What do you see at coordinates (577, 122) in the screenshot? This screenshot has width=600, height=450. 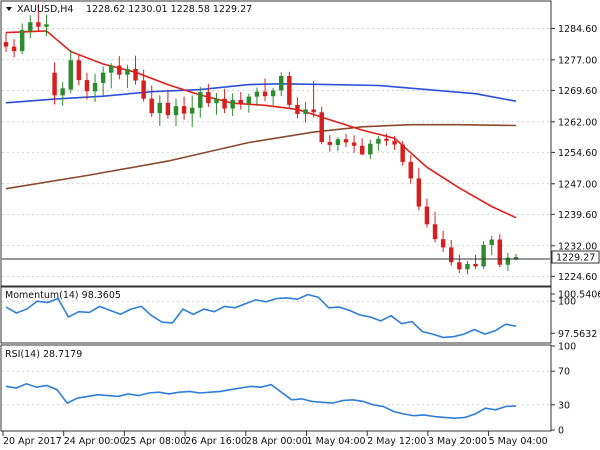 I see `price-tick-label: 1262.00` at bounding box center [577, 122].